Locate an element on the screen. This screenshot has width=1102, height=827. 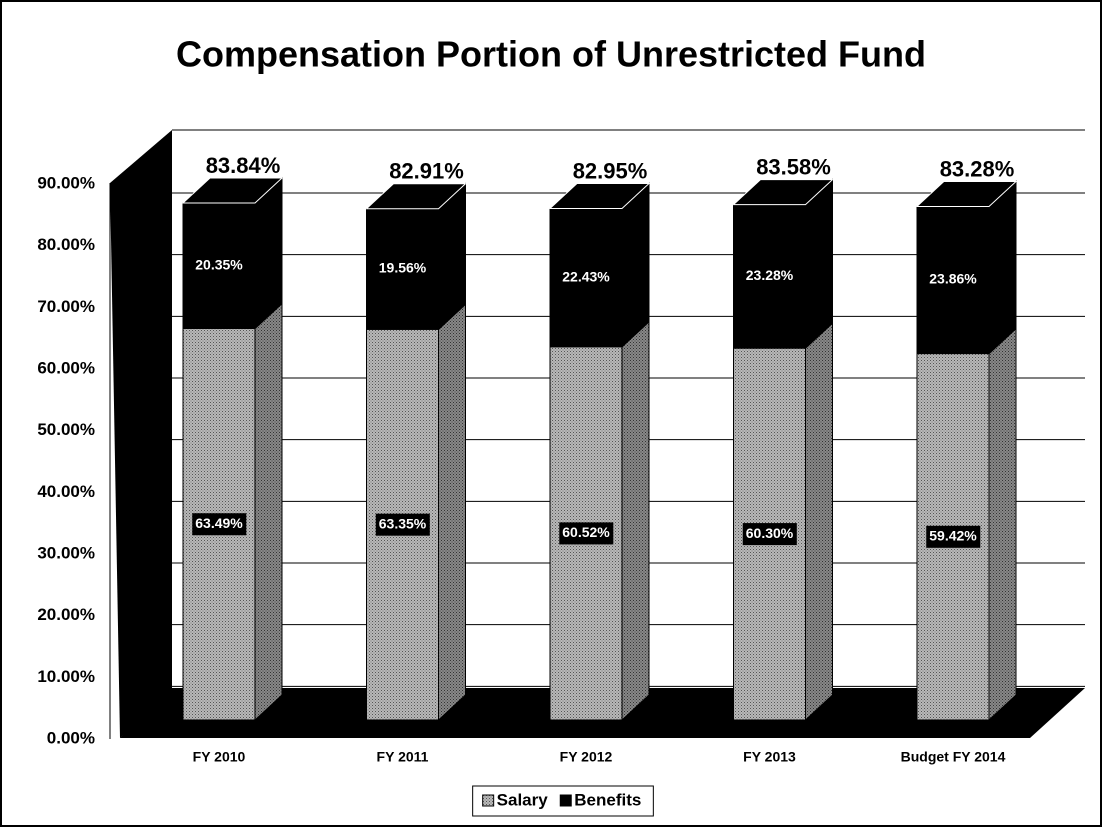
x-tick-label: FY 2010 is located at coordinates (219, 757).